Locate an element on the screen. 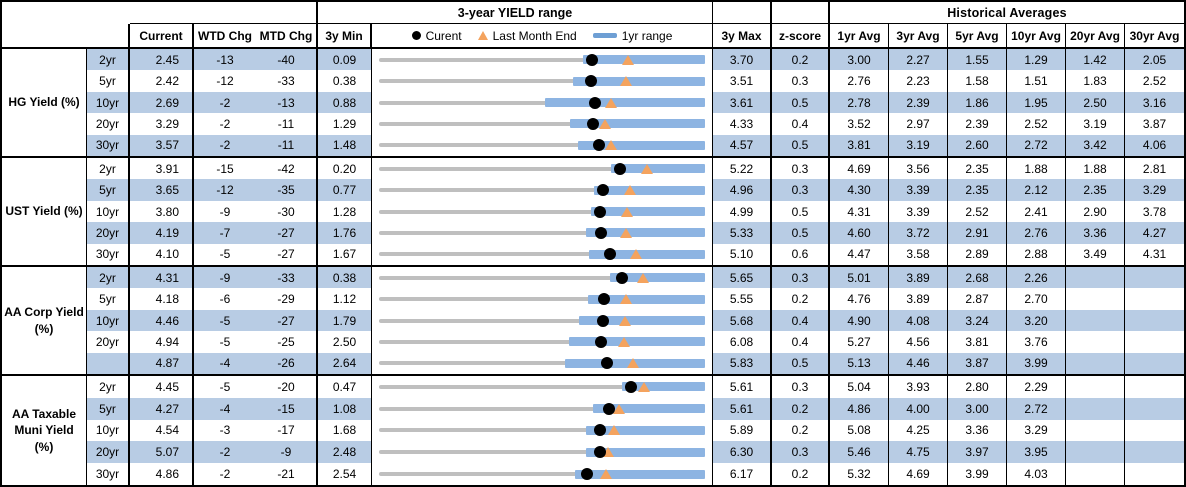 The image size is (1186, 487). avg-cell: 3.89 is located at coordinates (918, 278).